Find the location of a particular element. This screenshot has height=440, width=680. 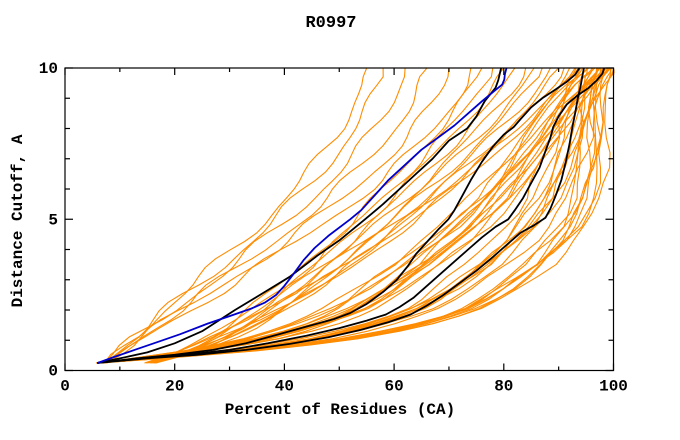

x-axis-label: Percent of Residues (CA) is located at coordinates (340, 410).